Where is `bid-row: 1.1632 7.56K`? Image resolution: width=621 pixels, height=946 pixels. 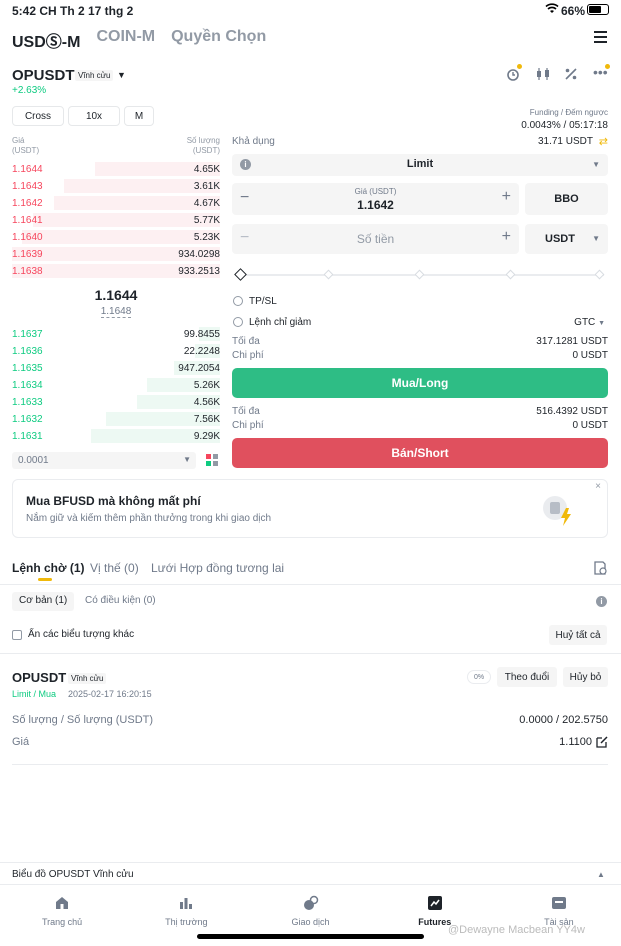
bid-row: 1.1632 7.56K is located at coordinates (116, 419).